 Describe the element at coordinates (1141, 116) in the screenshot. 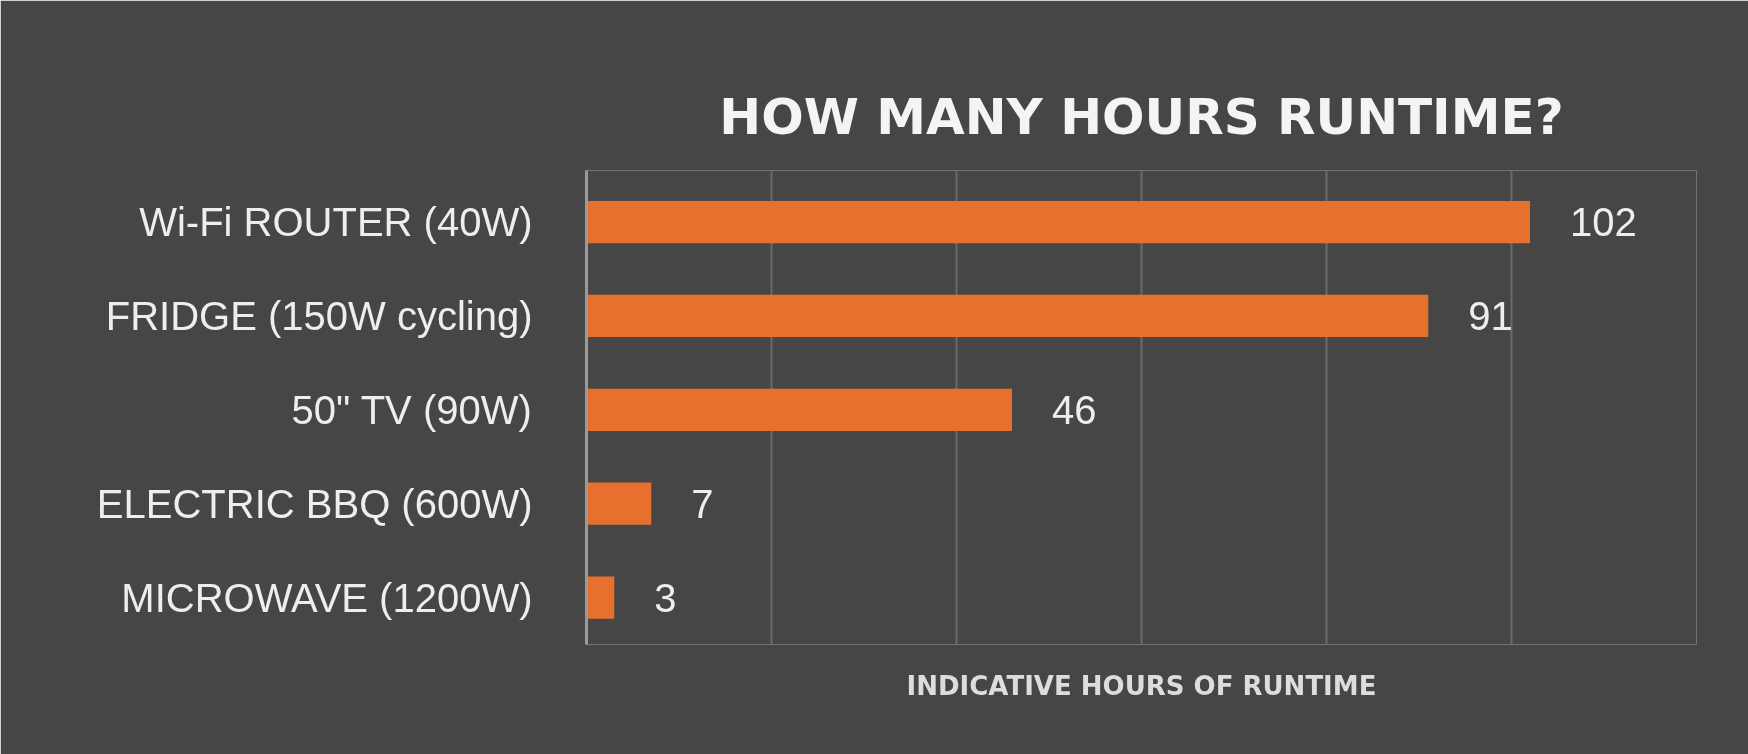

I see `chart-title: HOW MANY HOURS RUNTIME?` at that location.